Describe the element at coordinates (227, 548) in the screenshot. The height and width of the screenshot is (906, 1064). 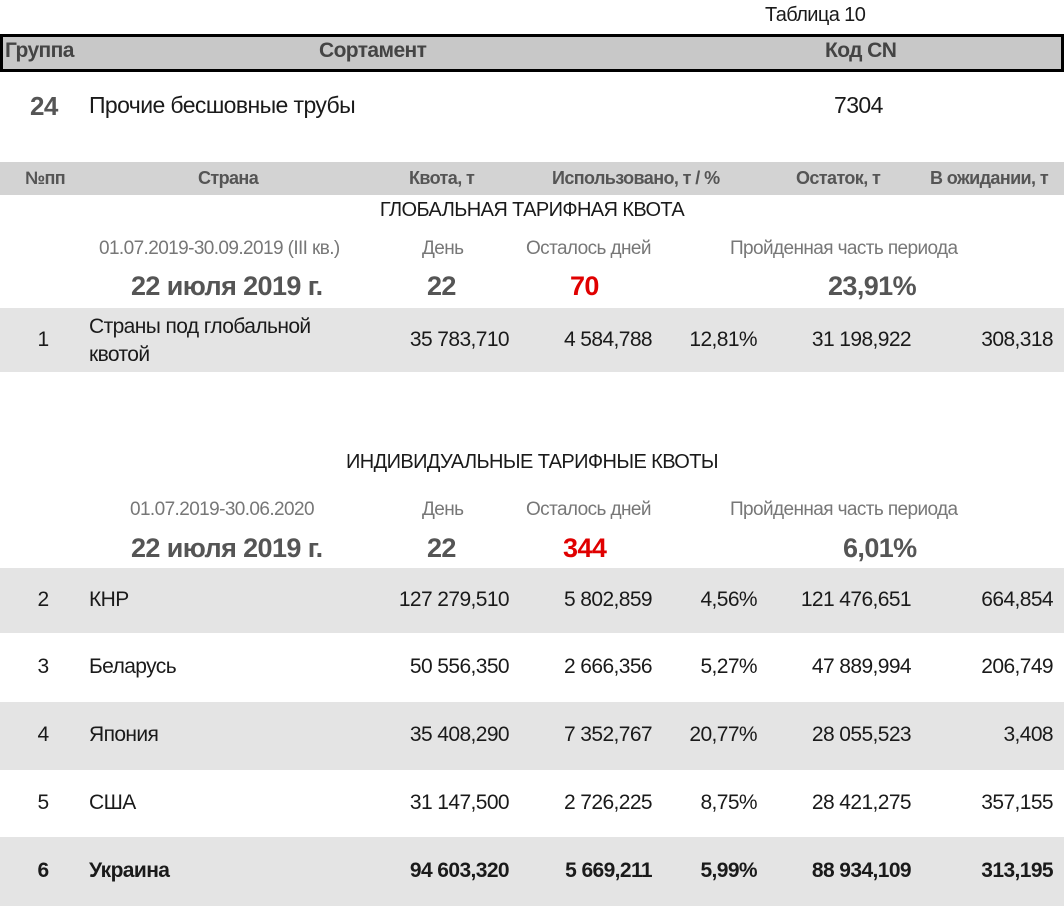
I see `individual-date: 22 июля 2019 г.` at that location.